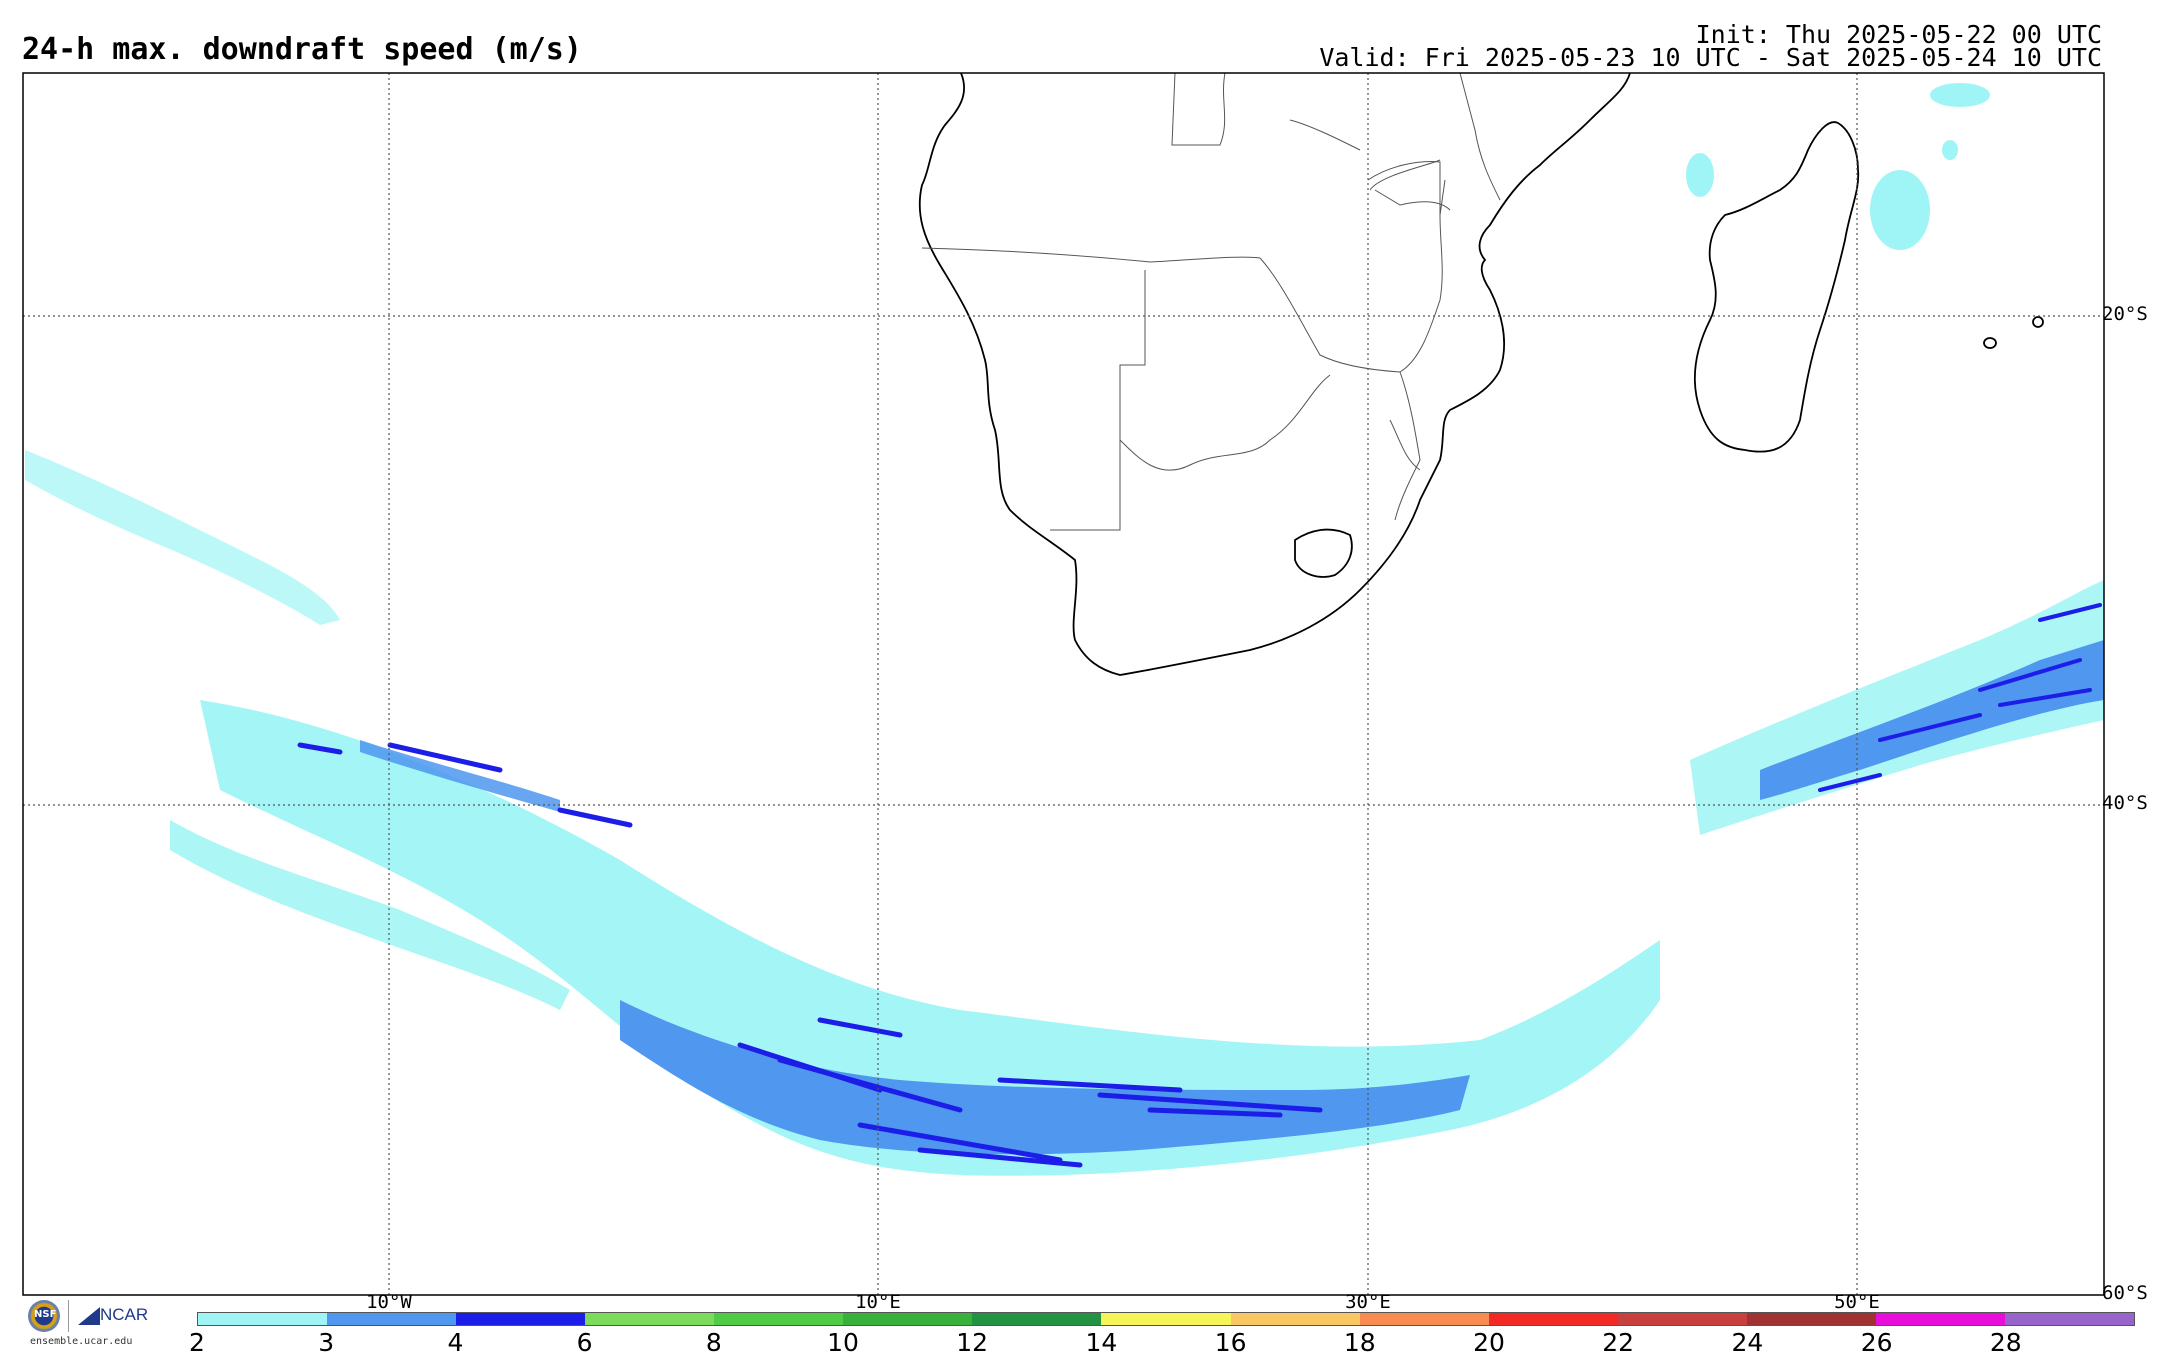  Describe the element at coordinates (843, 1342) in the screenshot. I see `colorbar-tick-label: 10` at that location.